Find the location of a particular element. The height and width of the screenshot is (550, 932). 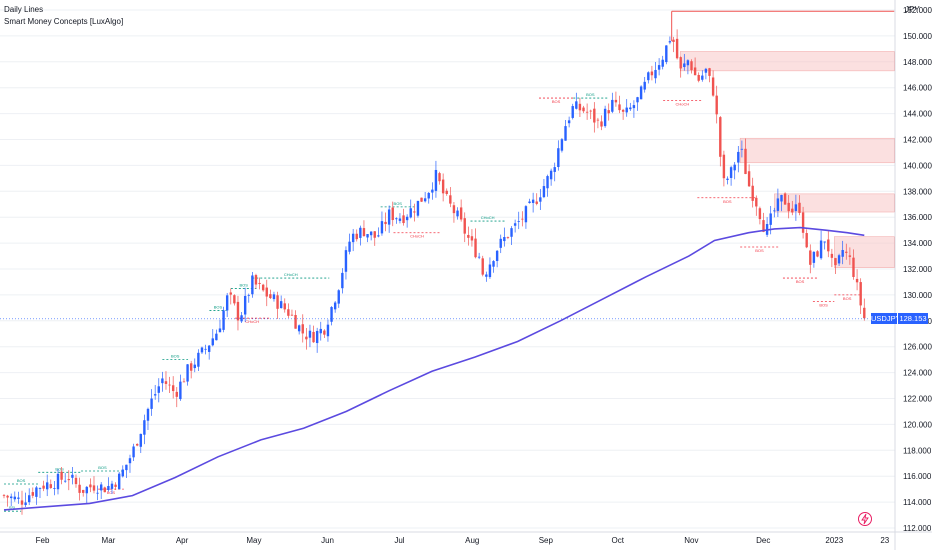

supply-zone is located at coordinates (817, 150).